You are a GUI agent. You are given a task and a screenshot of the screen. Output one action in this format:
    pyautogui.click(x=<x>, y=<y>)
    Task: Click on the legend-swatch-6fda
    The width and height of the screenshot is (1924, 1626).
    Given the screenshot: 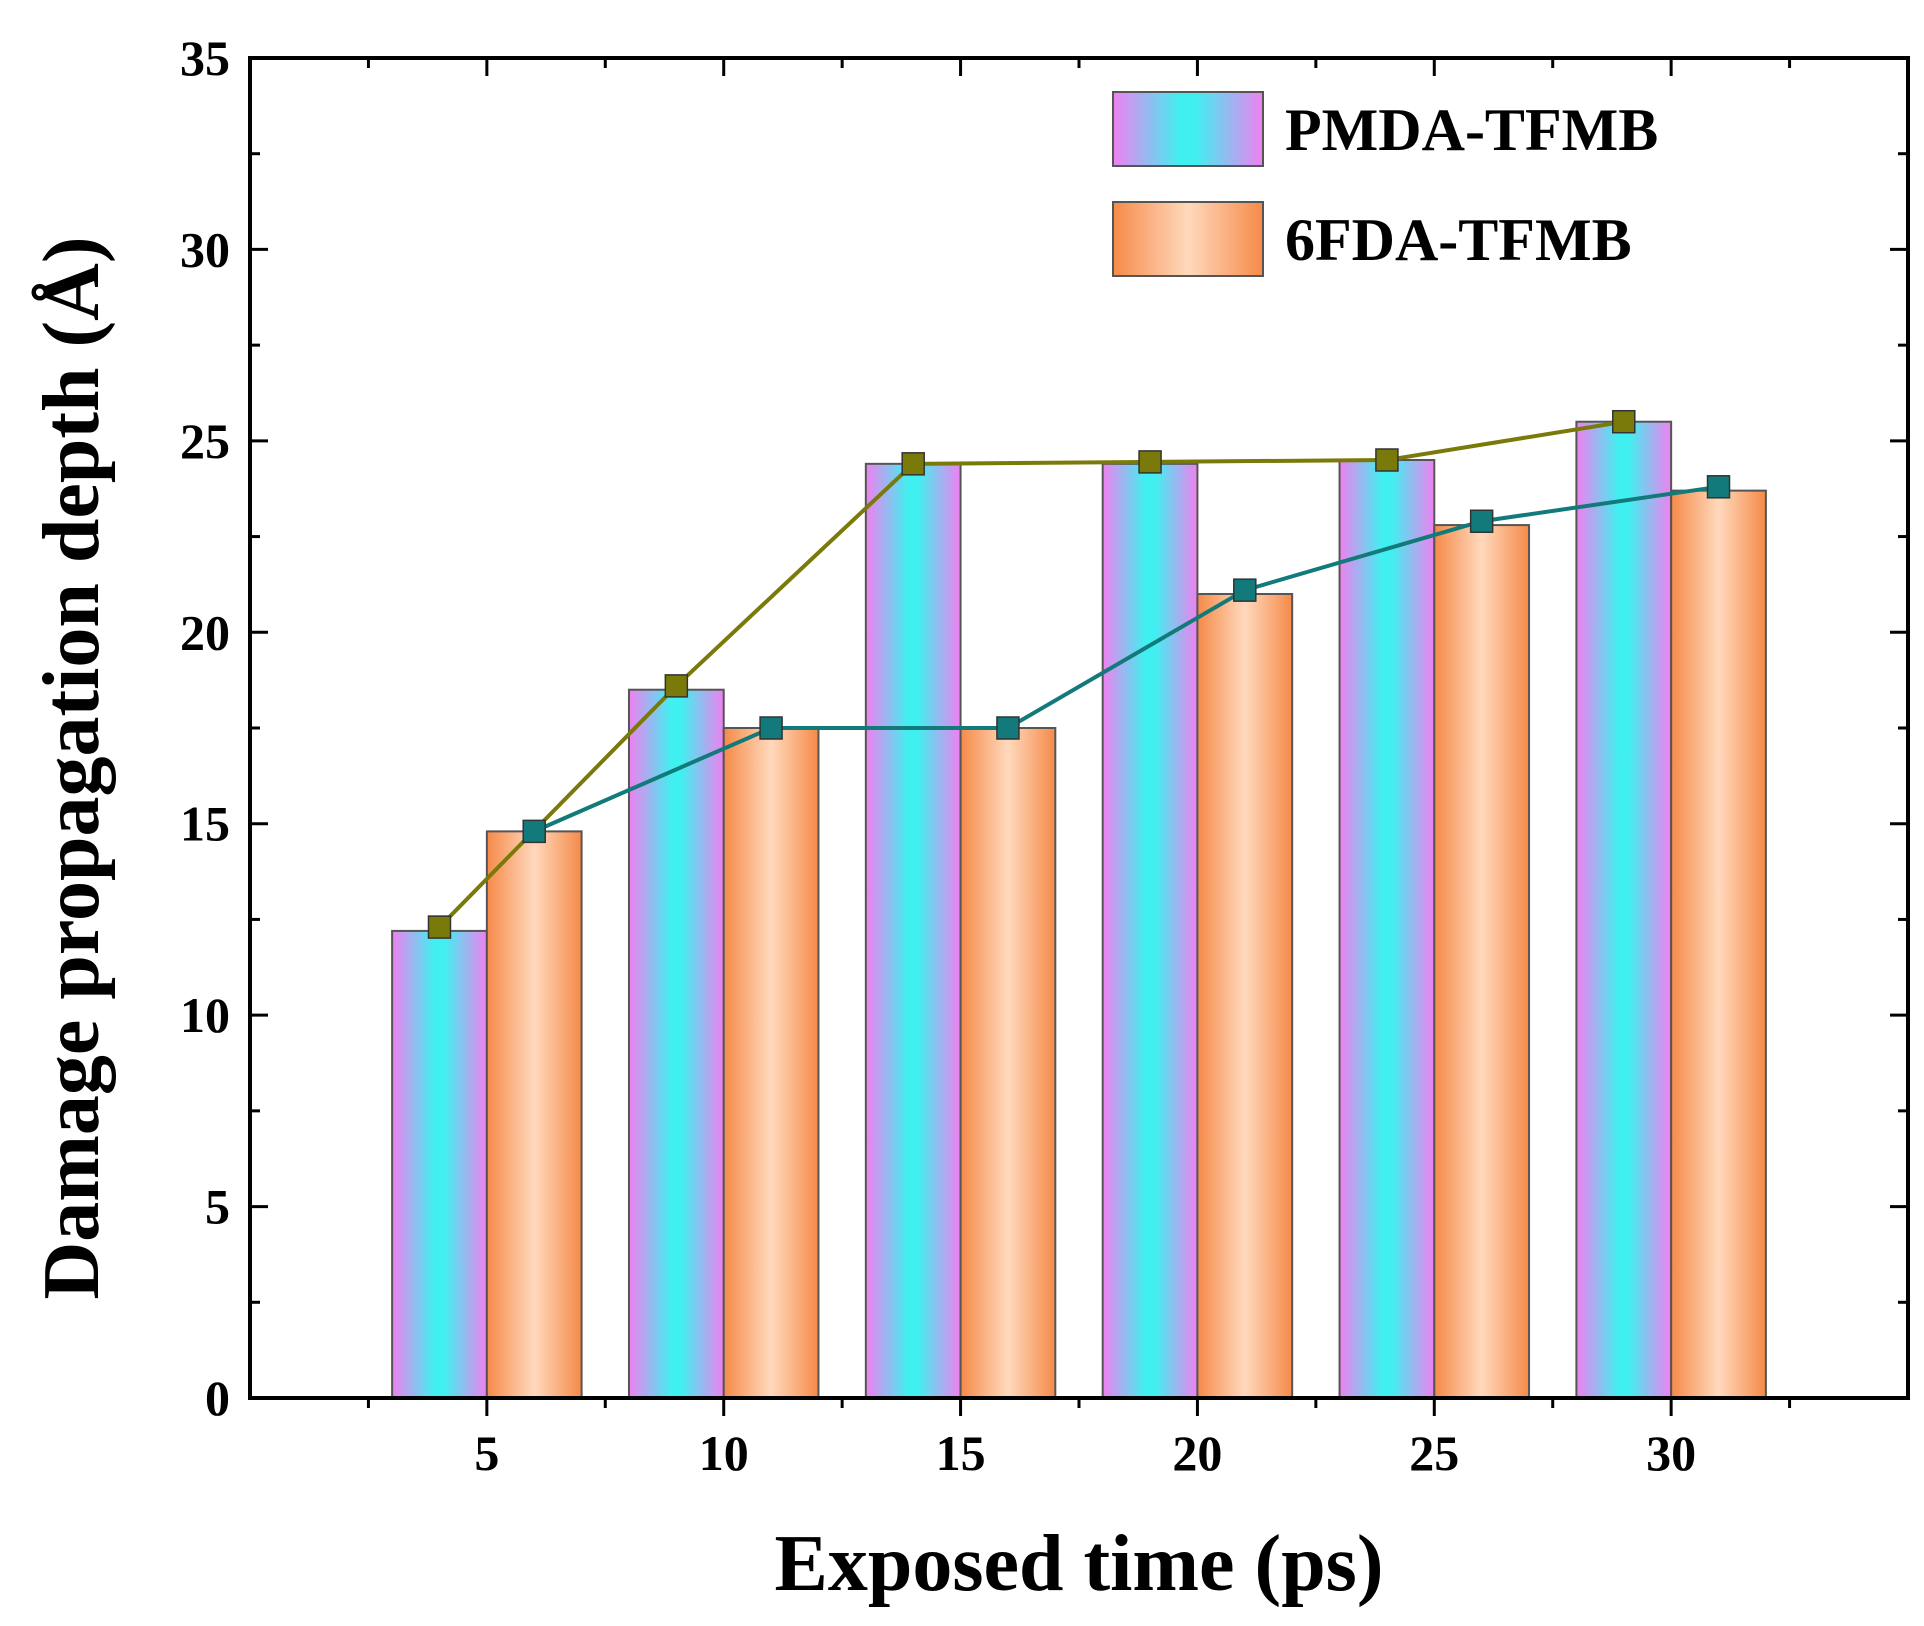 What is the action you would take?
    pyautogui.click(x=1188, y=239)
    